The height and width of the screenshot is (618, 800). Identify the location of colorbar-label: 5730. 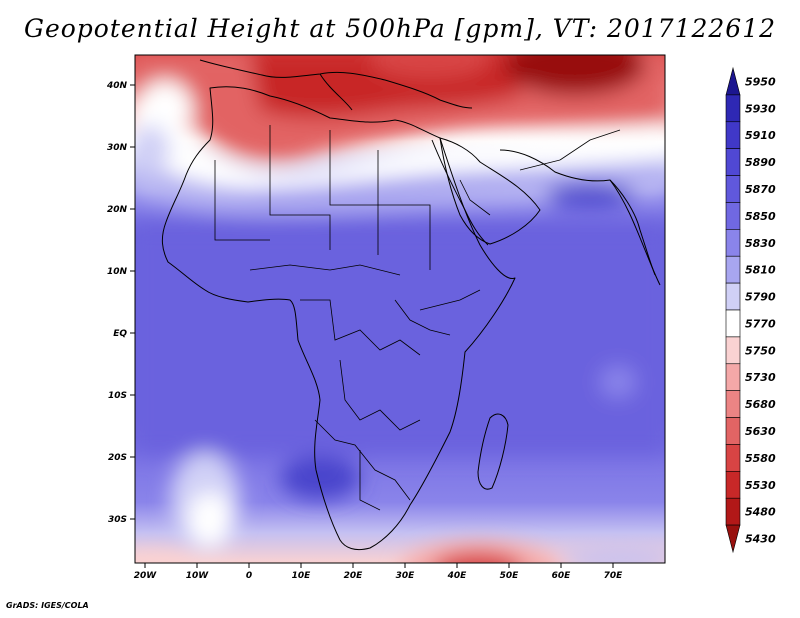
(760, 377).